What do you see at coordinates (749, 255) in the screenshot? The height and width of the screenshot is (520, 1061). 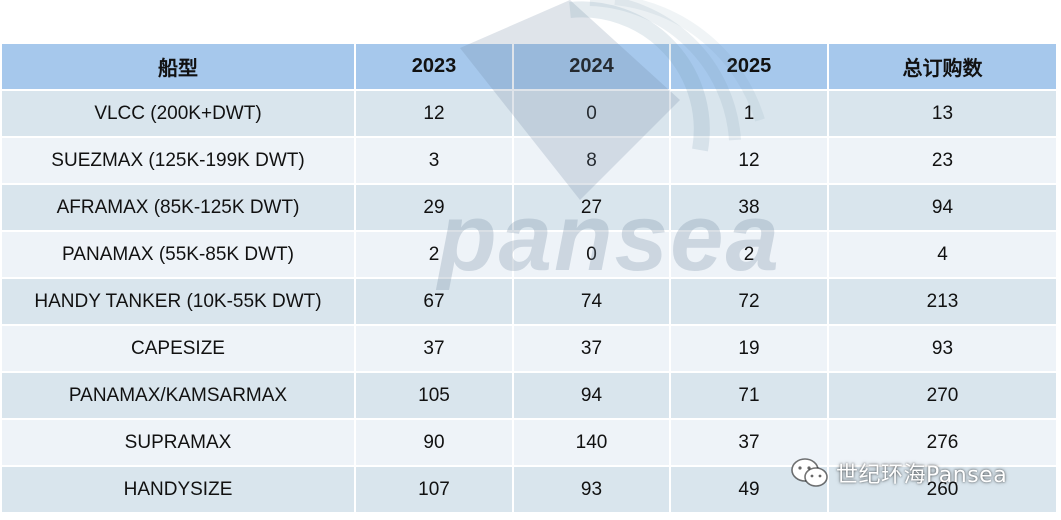 I see `cell-year-2025: 2` at bounding box center [749, 255].